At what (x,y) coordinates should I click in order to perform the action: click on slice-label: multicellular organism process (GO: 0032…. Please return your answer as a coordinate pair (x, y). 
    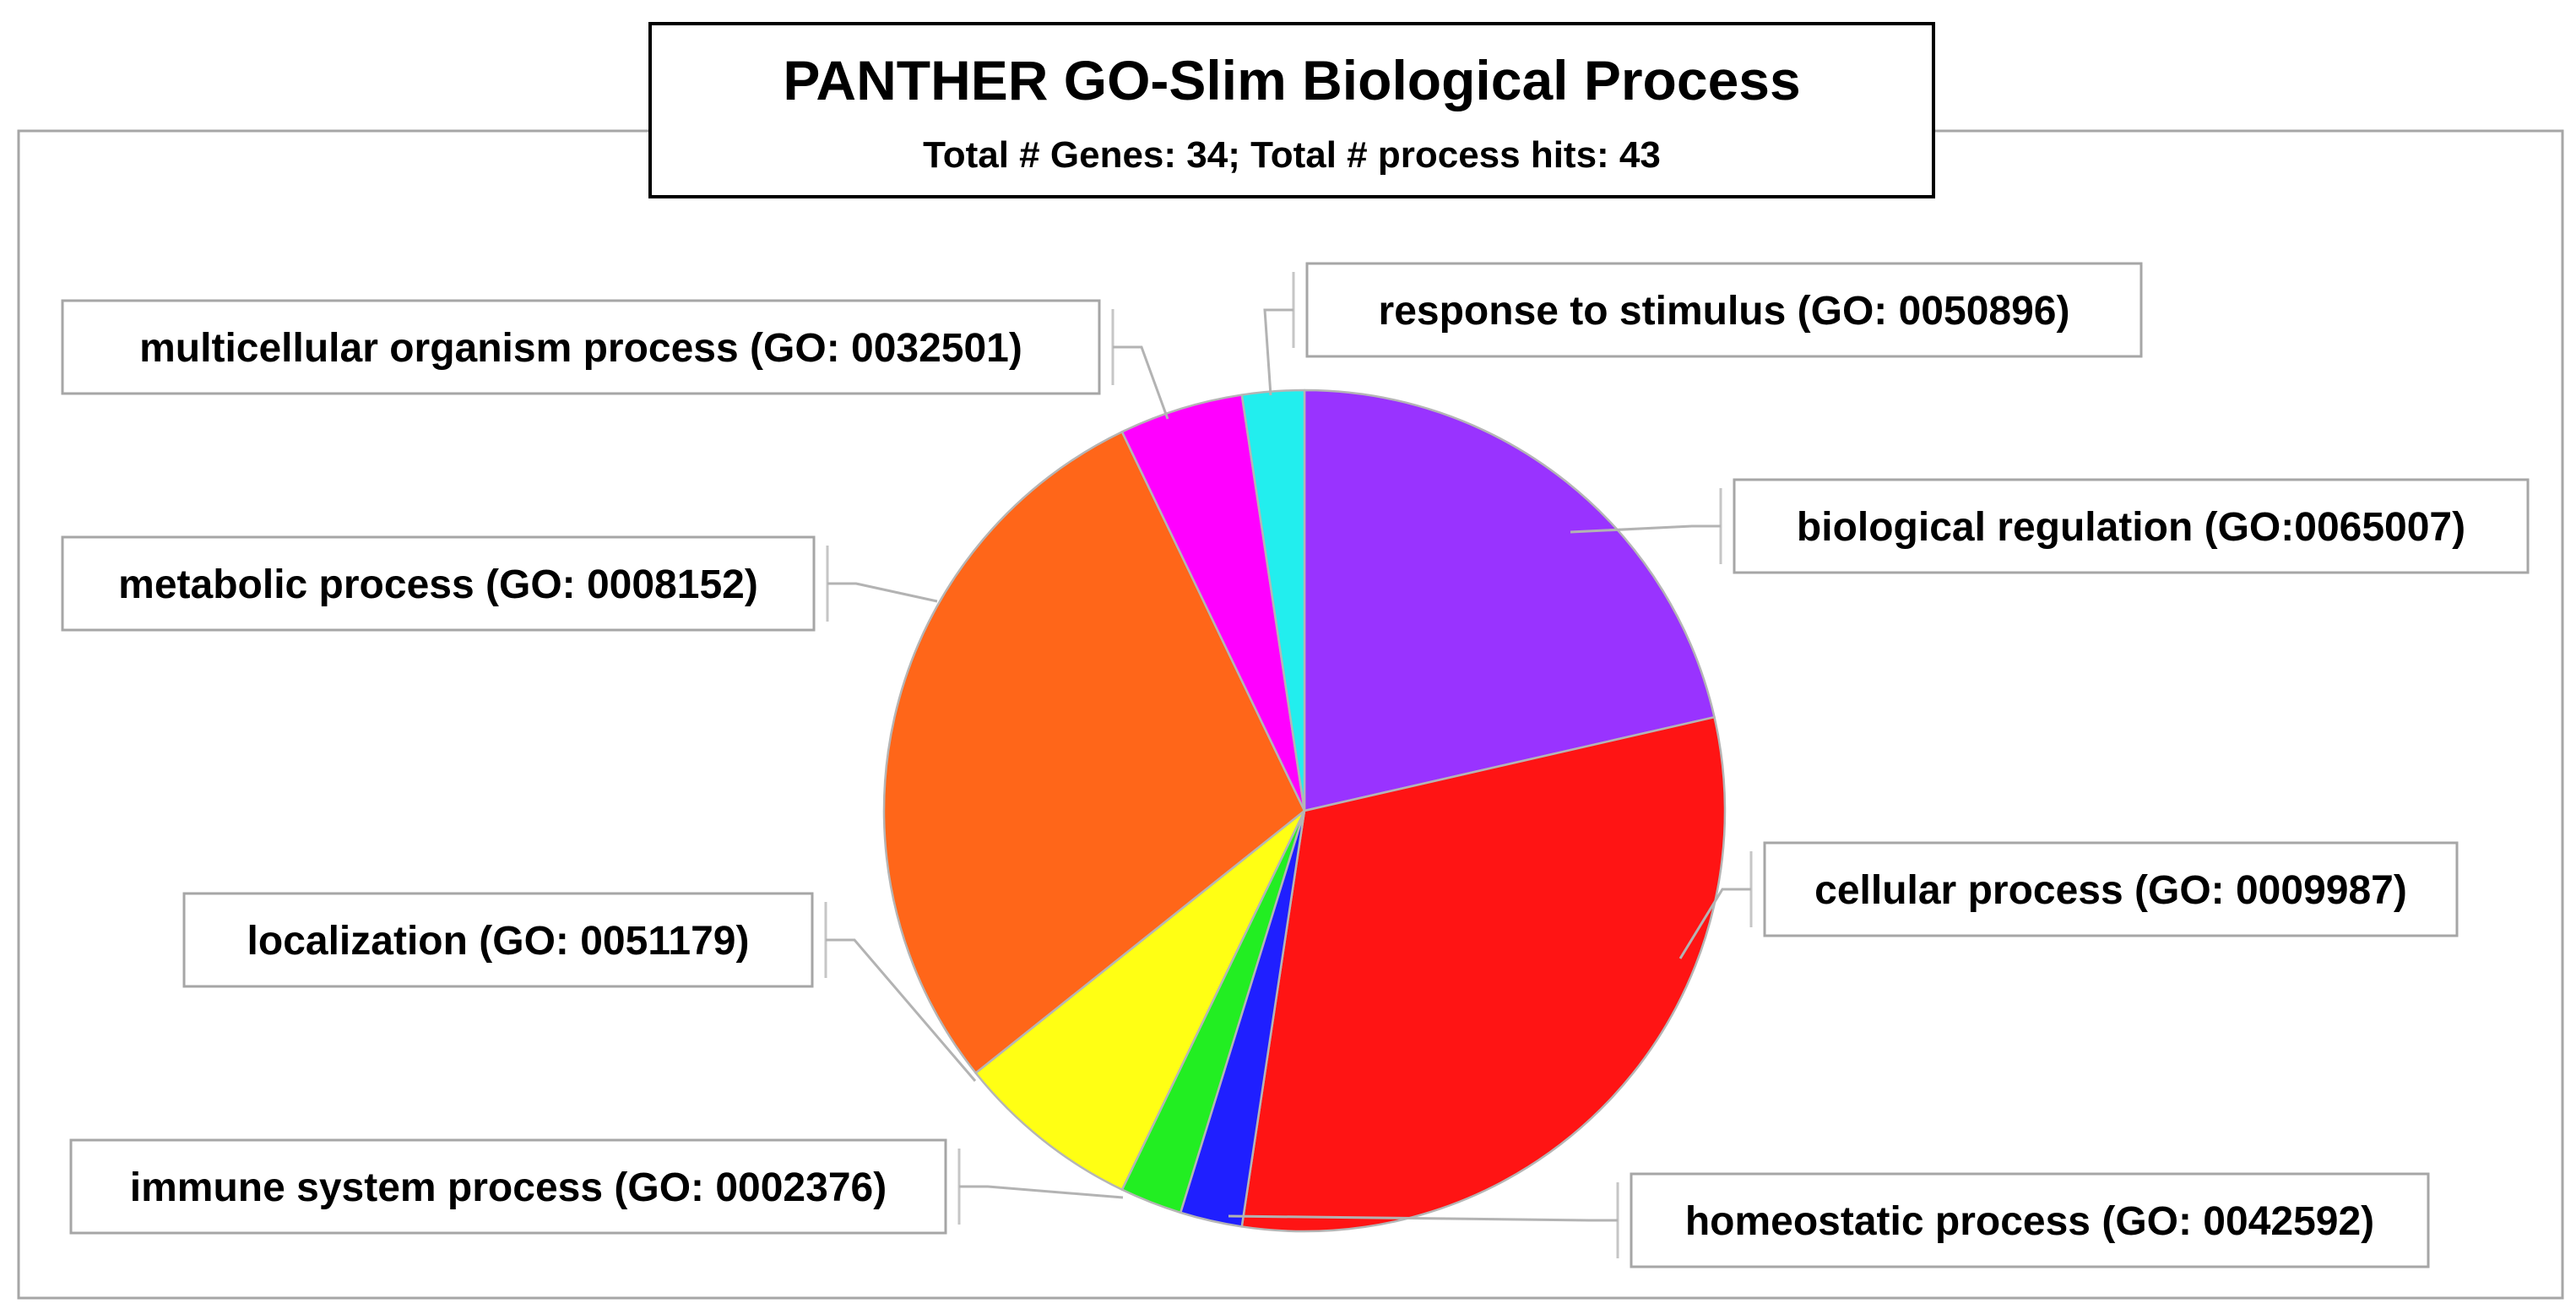
    Looking at the image, I should click on (580, 348).